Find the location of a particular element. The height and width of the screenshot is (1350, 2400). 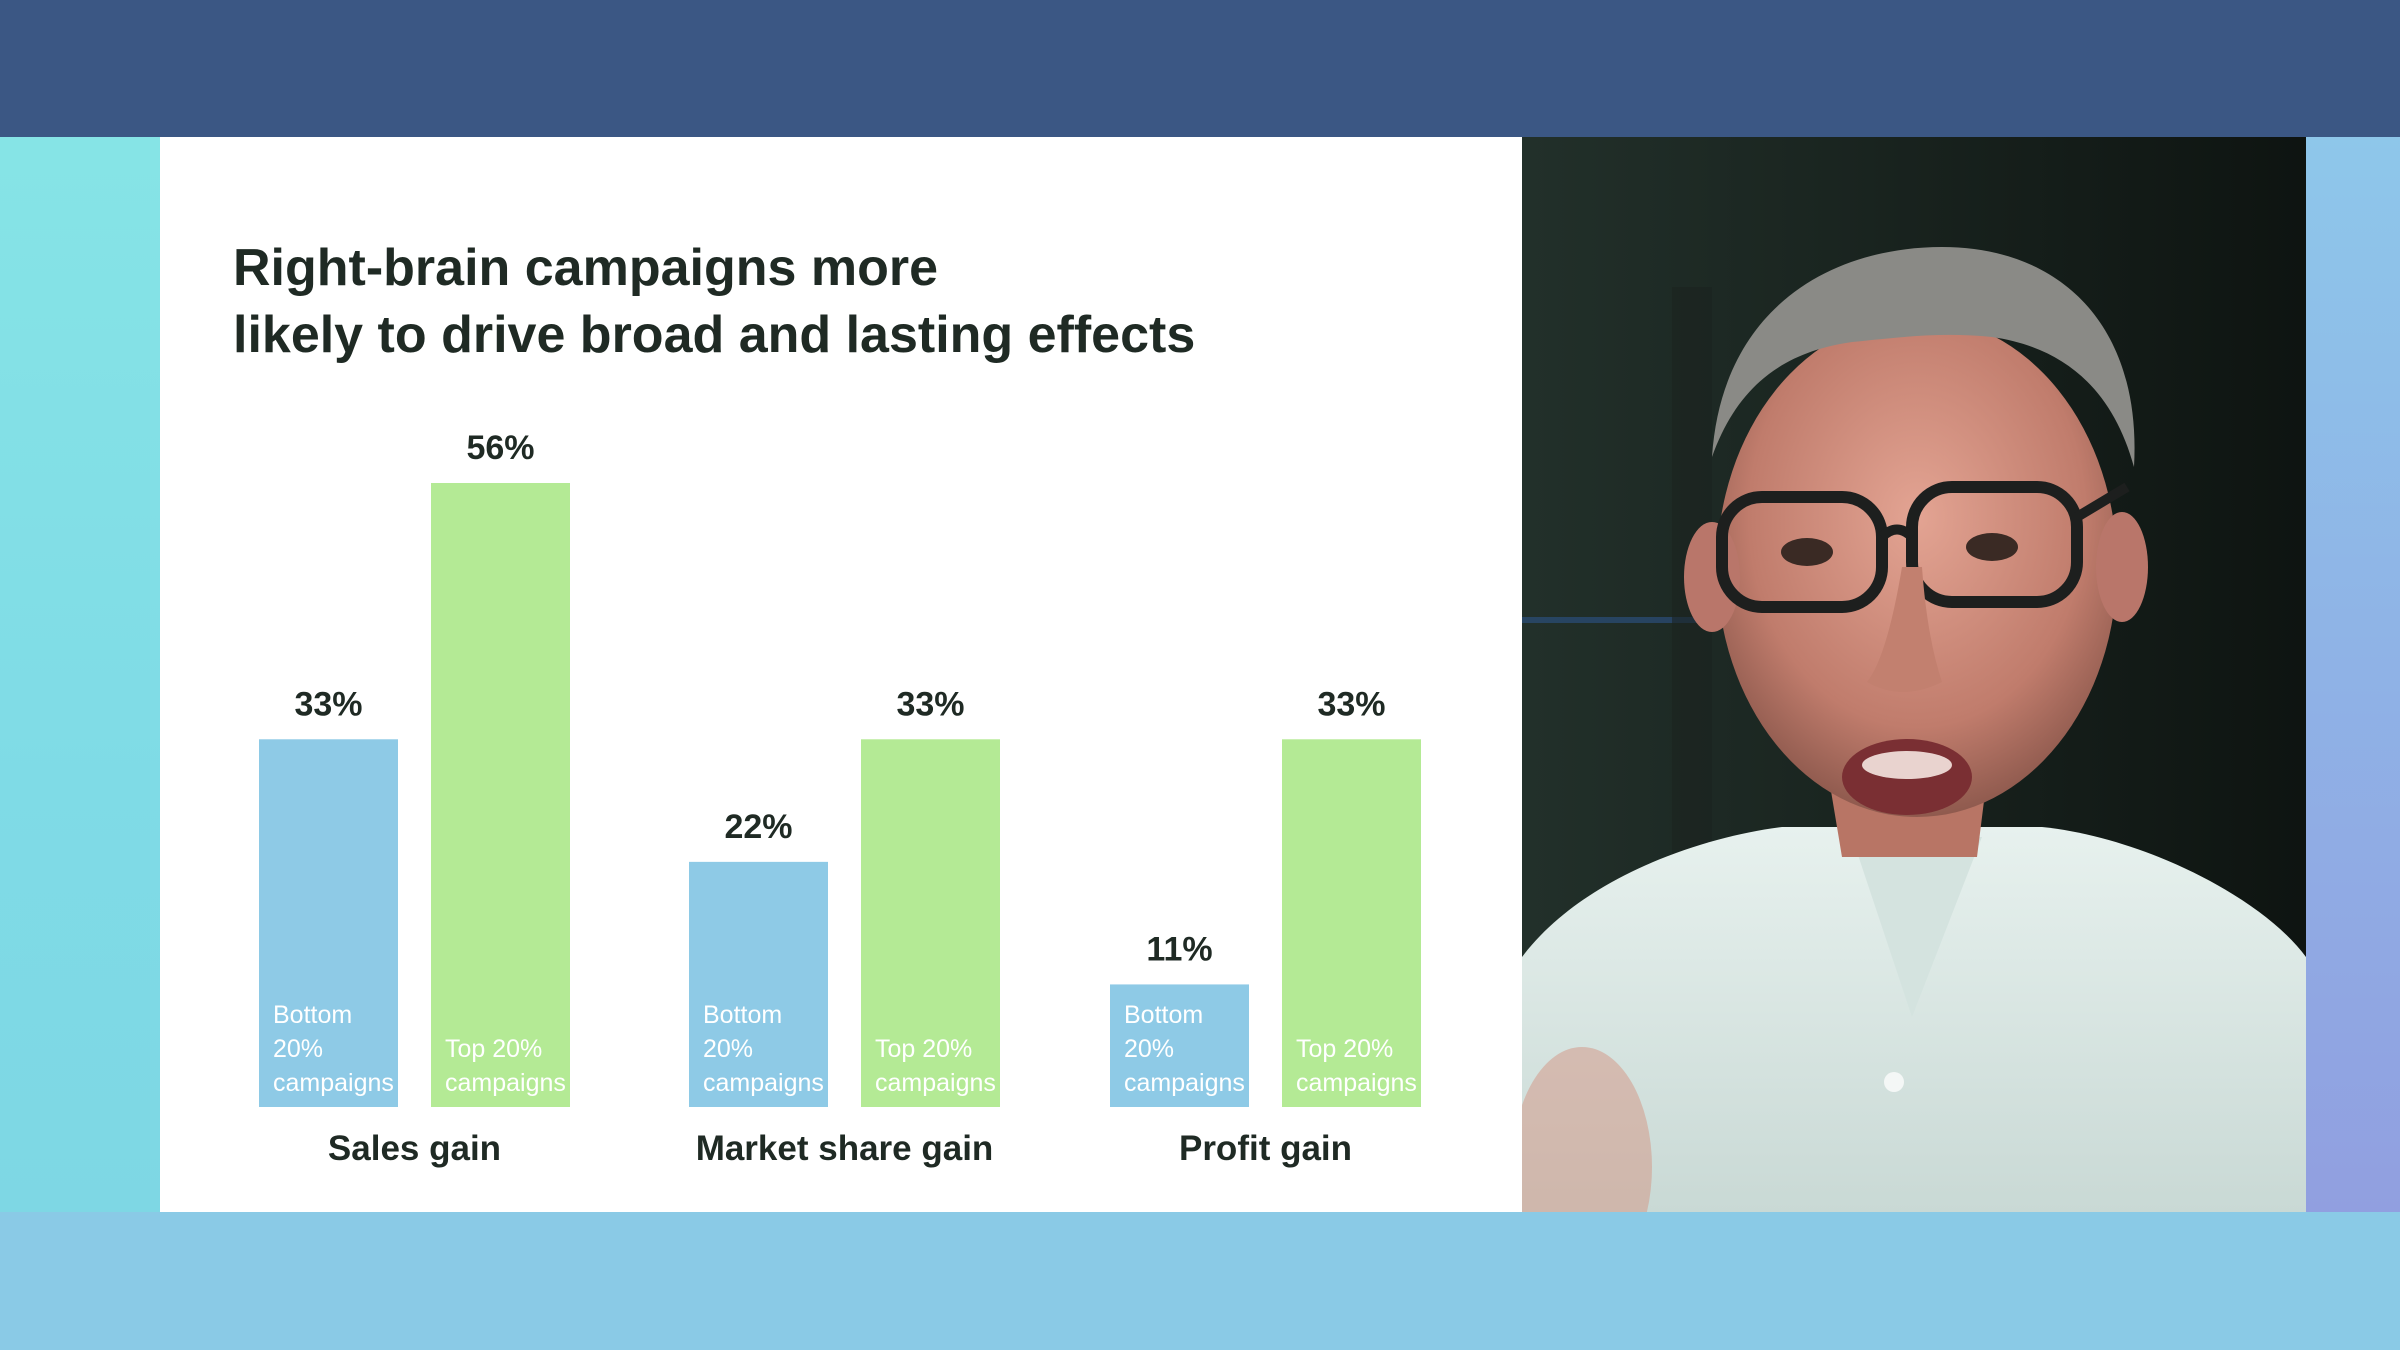

category-label: Profit gain is located at coordinates (1265, 1148).